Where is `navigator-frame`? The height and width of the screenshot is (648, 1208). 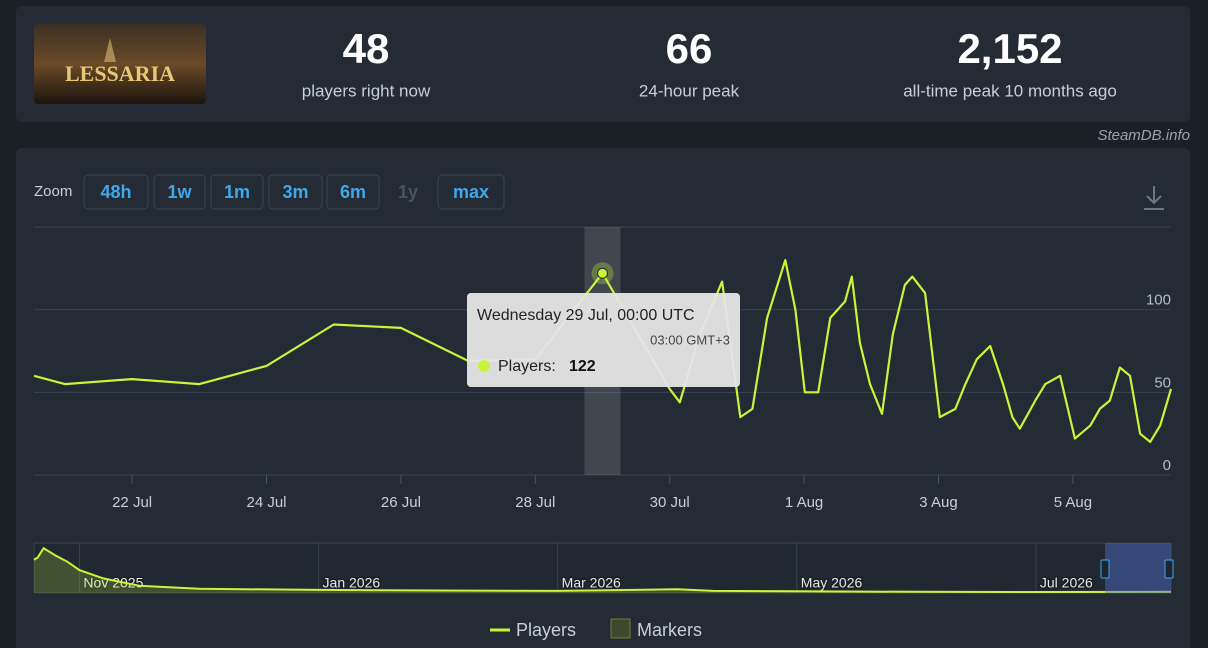
navigator-frame is located at coordinates (602, 568).